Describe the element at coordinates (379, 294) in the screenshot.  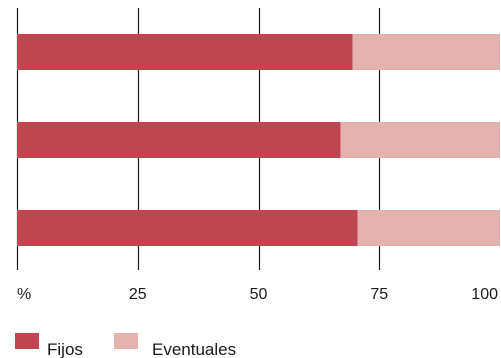
I see `x-tick-label-75: 75` at that location.